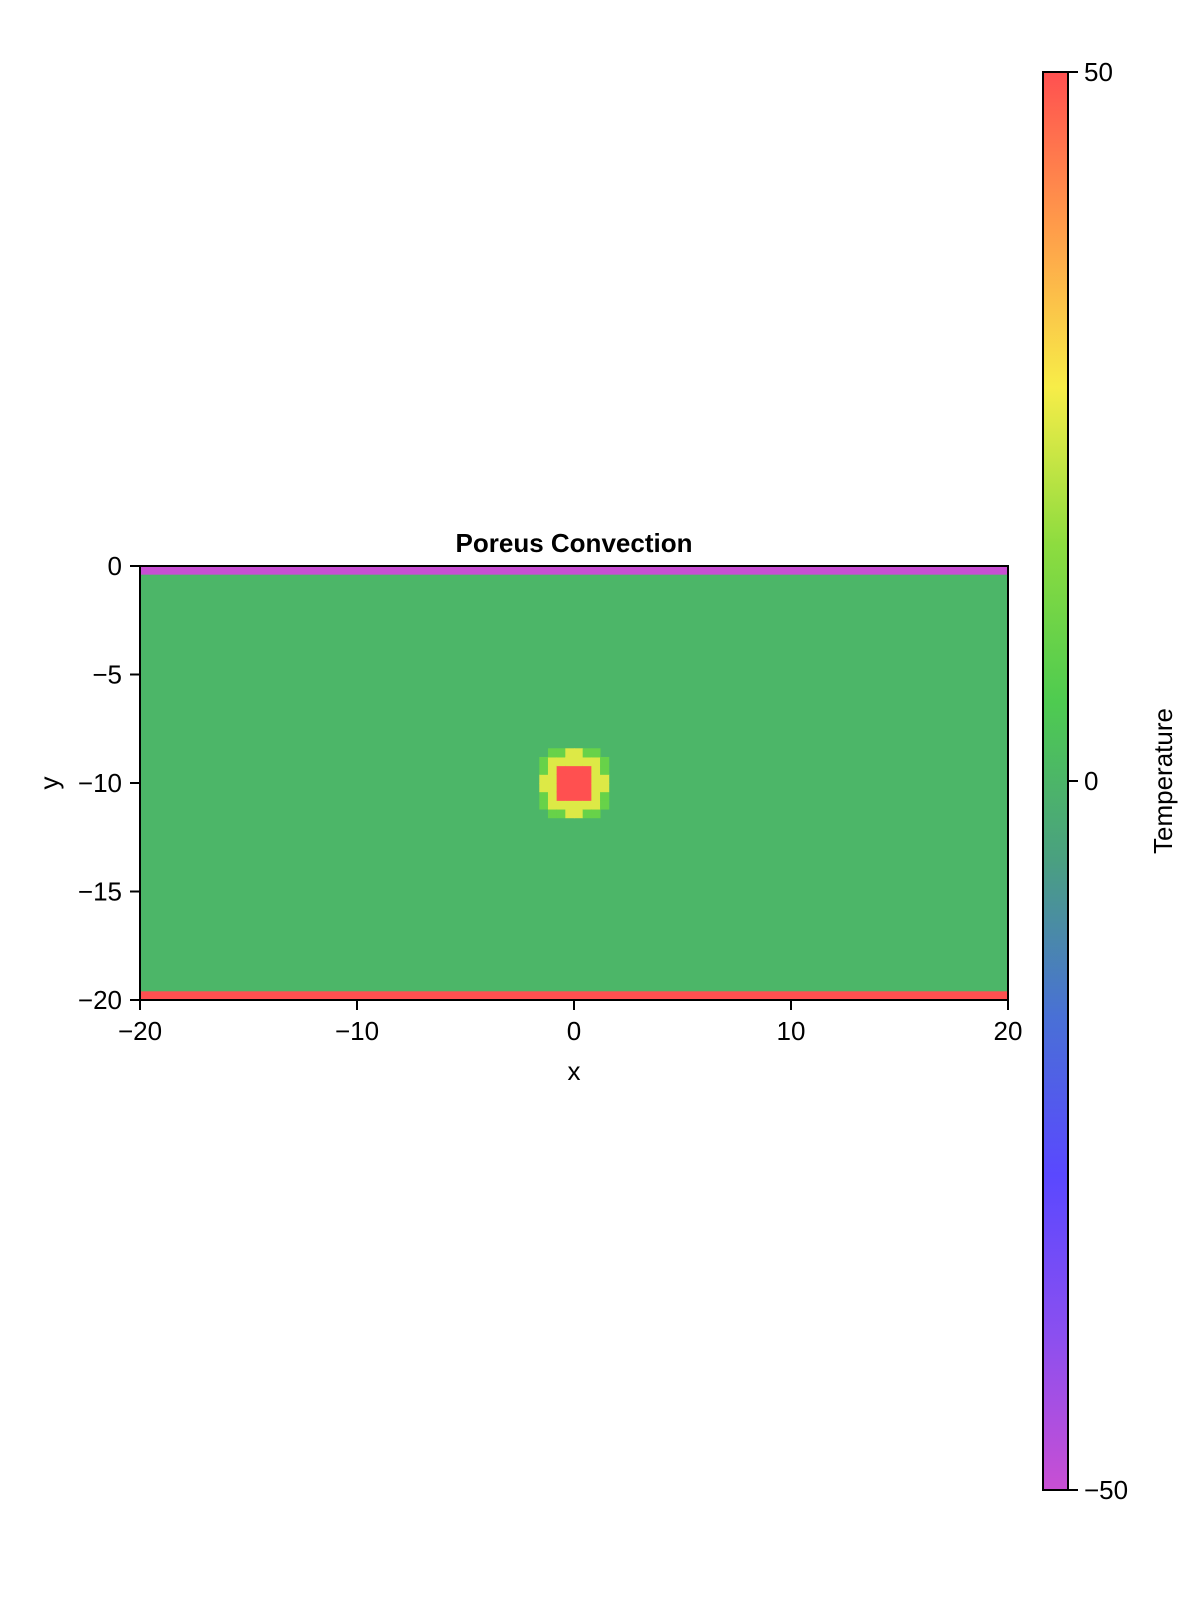 The height and width of the screenshot is (1600, 1200). I want to click on y-tick-label: −15, so click(100, 892).